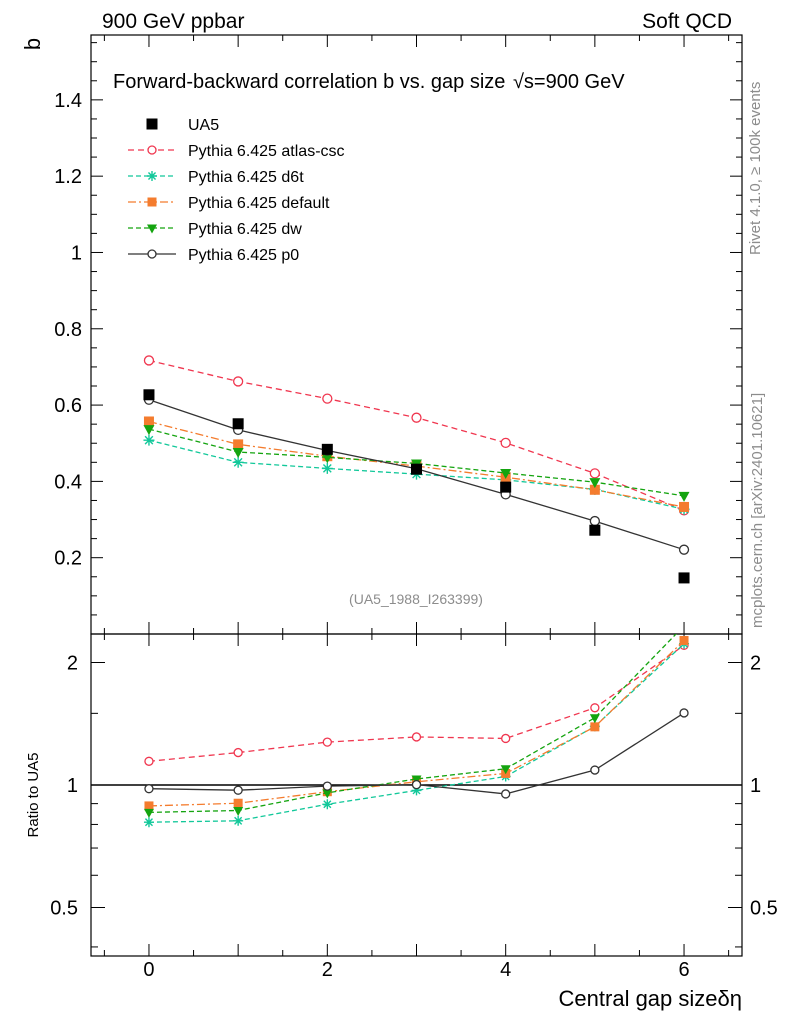 Image resolution: width=786 pixels, height=1024 pixels. Describe the element at coordinates (152, 124) in the screenshot. I see `legend-marker-ua5` at that location.